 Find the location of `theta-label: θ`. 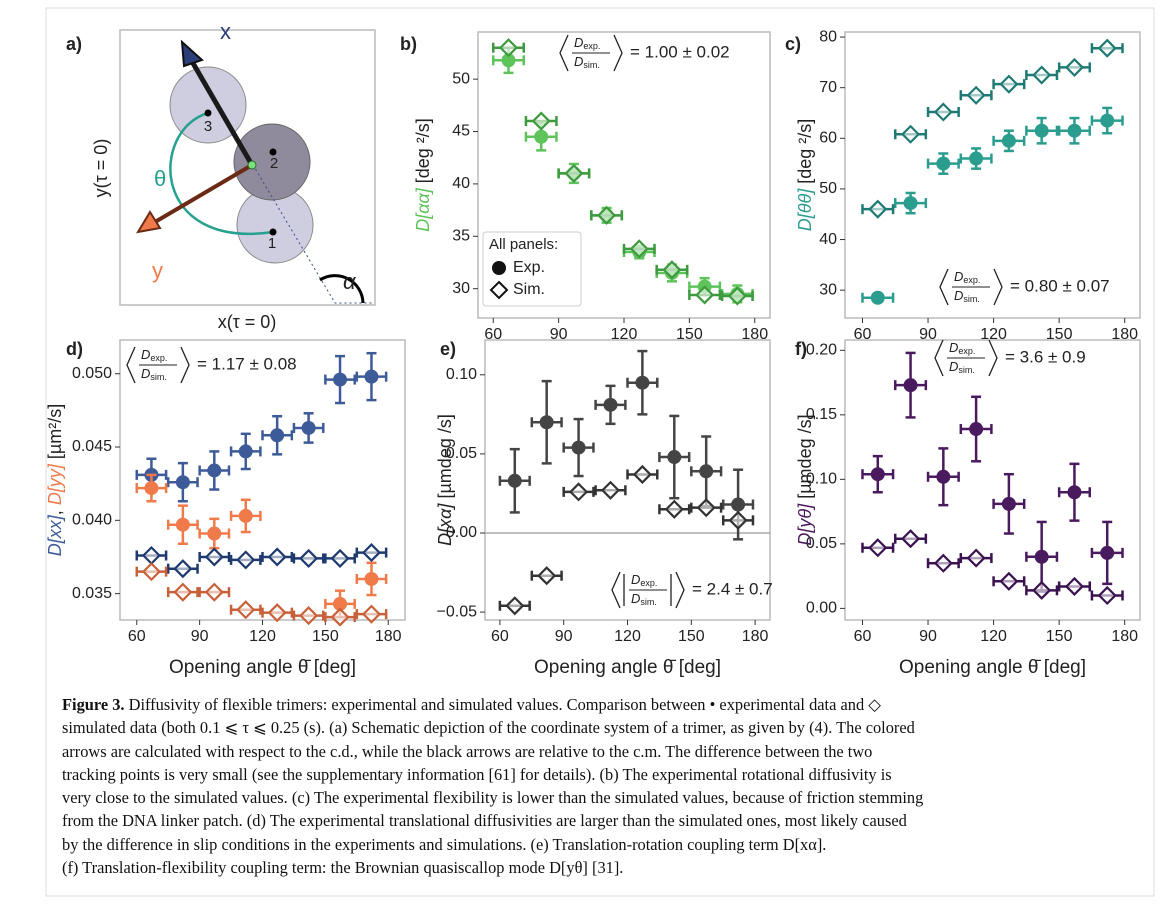

theta-label: θ is located at coordinates (160, 178).